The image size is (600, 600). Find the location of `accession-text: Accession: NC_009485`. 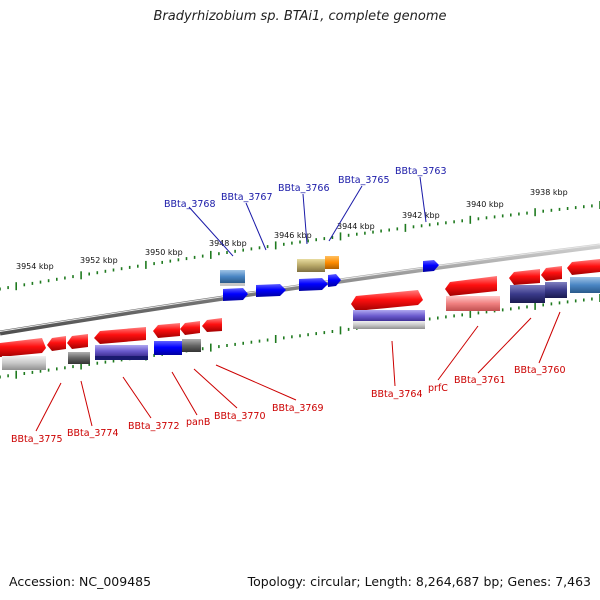

accession-text: Accession: NC_009485 is located at coordinates (80, 581).